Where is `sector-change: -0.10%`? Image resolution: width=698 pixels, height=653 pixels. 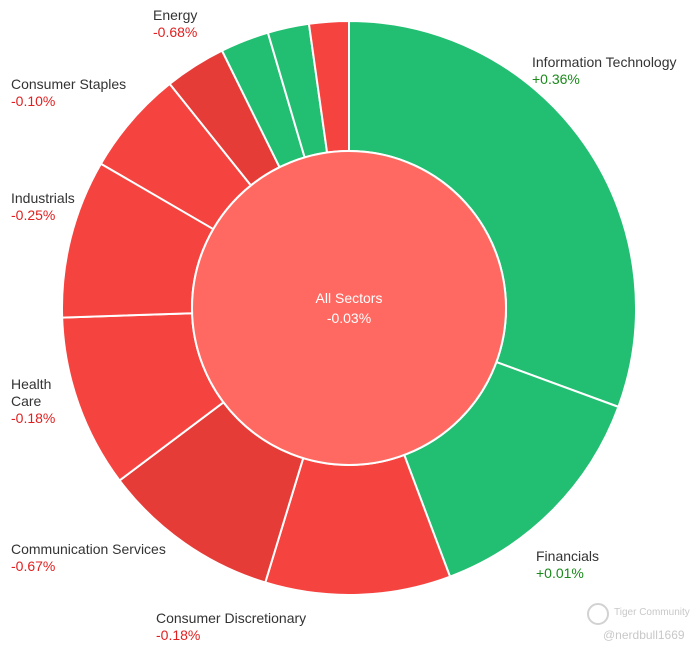
sector-change: -0.10% is located at coordinates (33, 101).